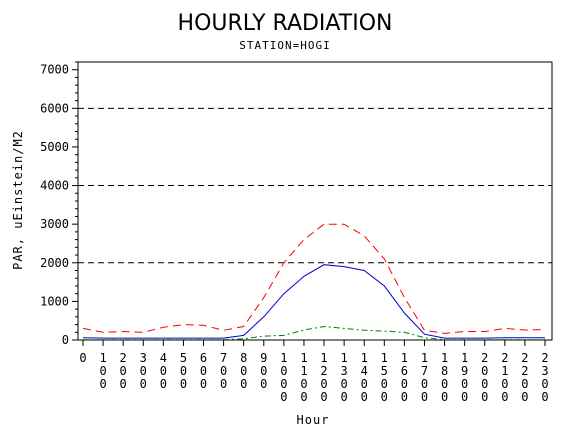 The image size is (570, 430). Describe the element at coordinates (65, 340) in the screenshot. I see `y-tick-label: 0` at that location.